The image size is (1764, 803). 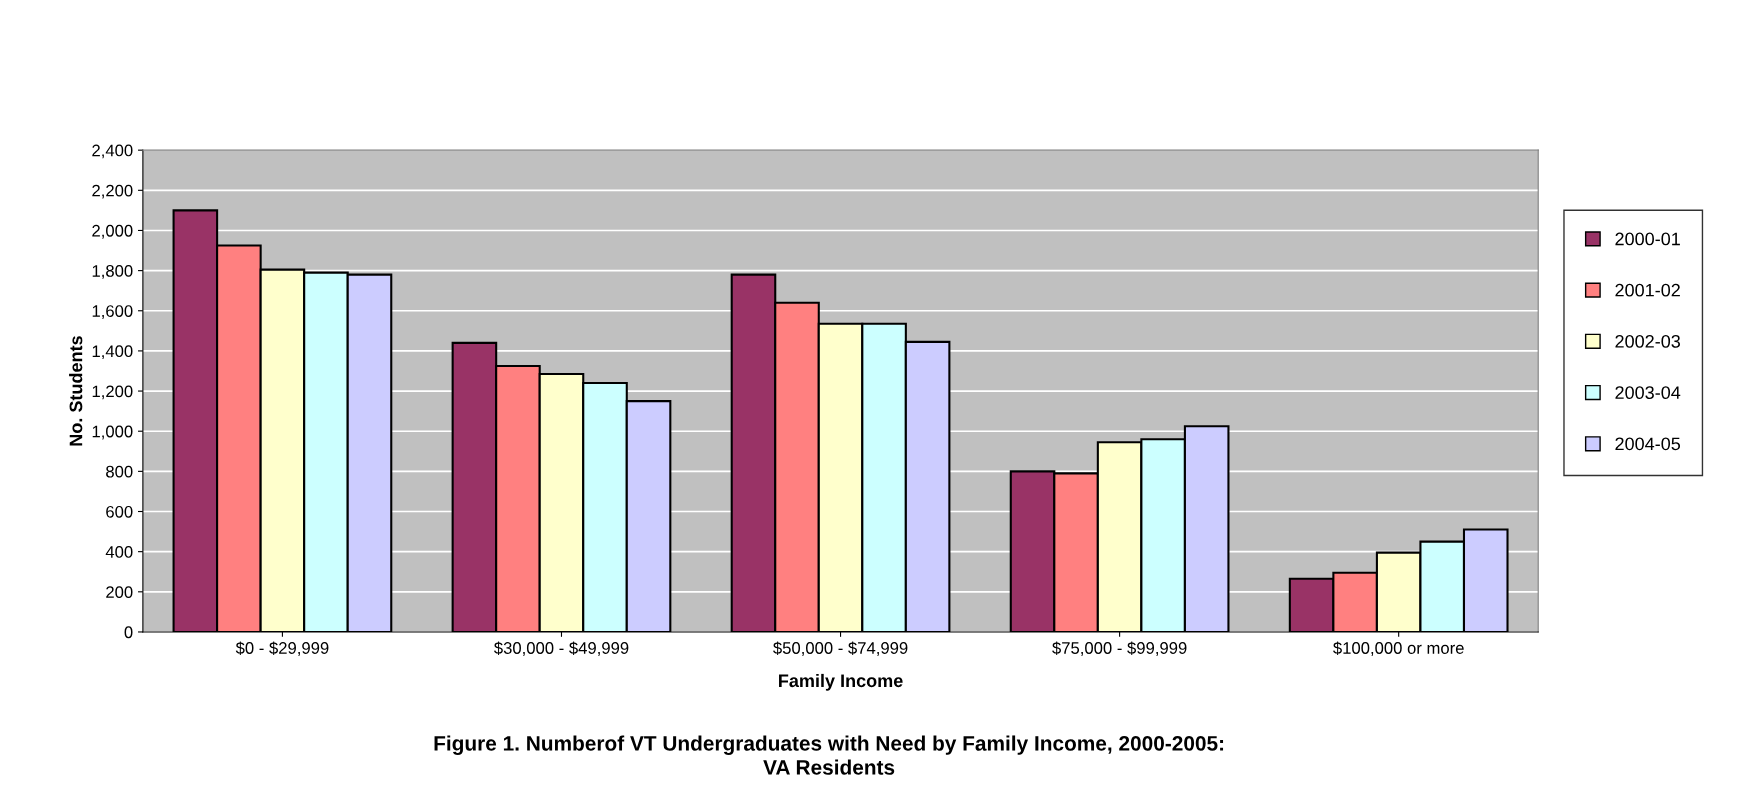 What do you see at coordinates (112, 392) in the screenshot?
I see `y-tick-label: 1,200` at bounding box center [112, 392].